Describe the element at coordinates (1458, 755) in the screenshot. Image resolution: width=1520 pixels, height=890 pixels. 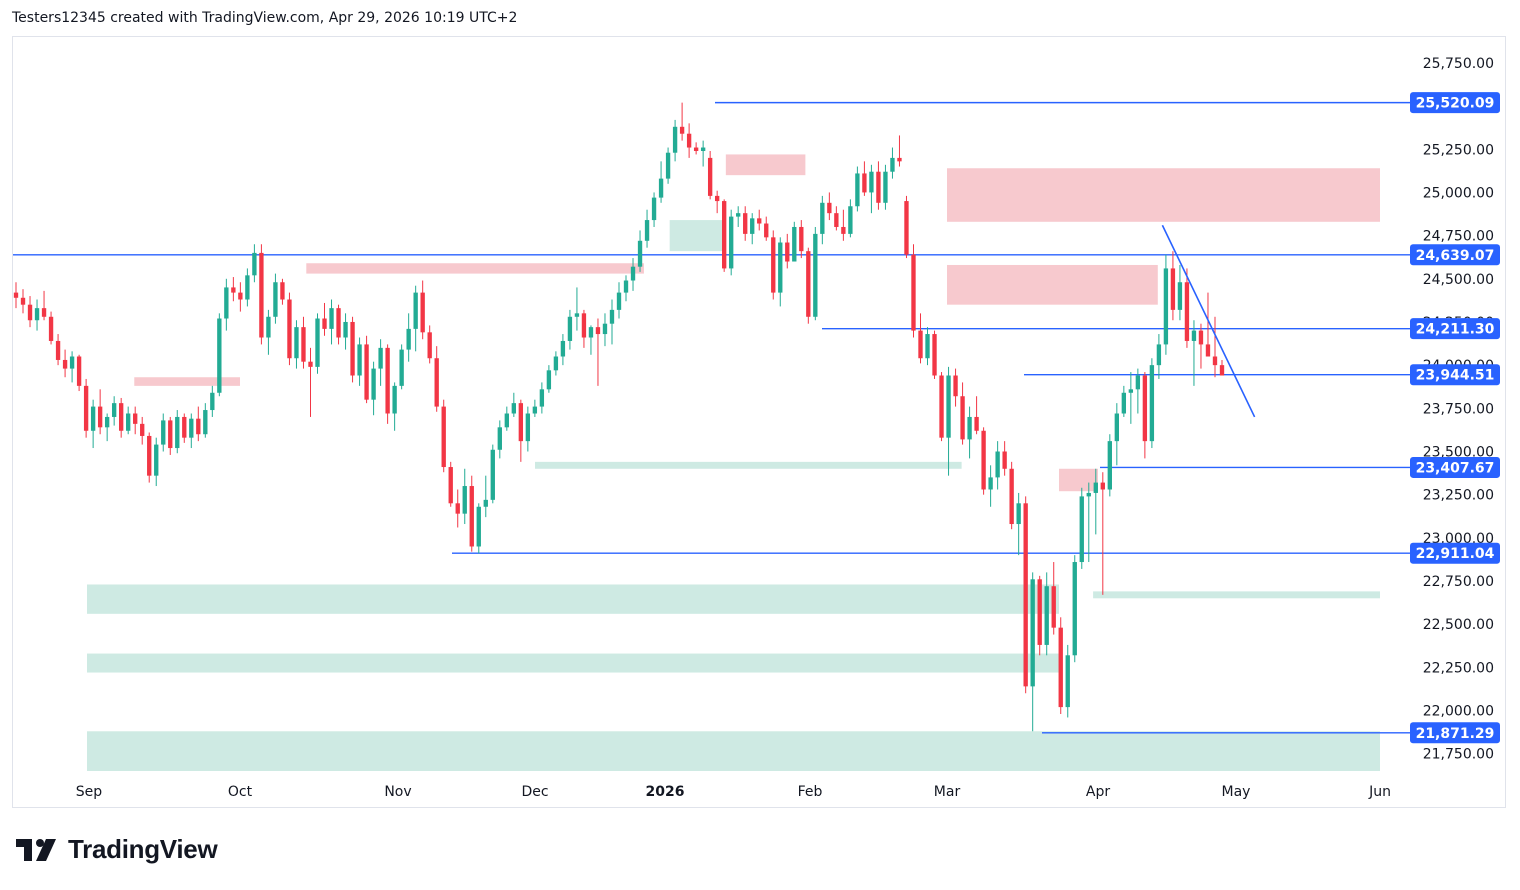
I see `y-tick-label: 21,750.00` at that location.